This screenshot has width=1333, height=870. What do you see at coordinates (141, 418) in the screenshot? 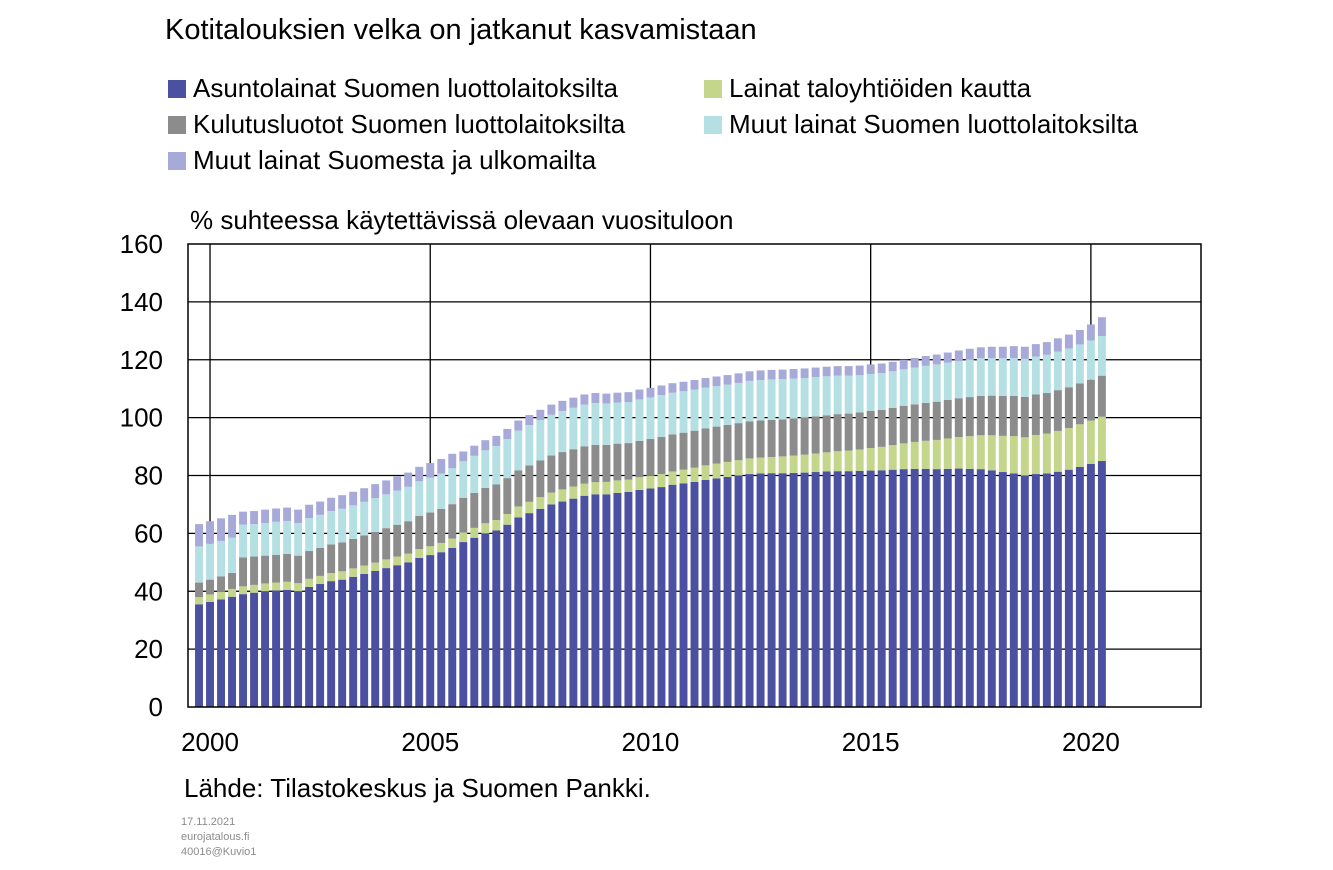
I see `y-tick-label-100: 100` at bounding box center [141, 418].